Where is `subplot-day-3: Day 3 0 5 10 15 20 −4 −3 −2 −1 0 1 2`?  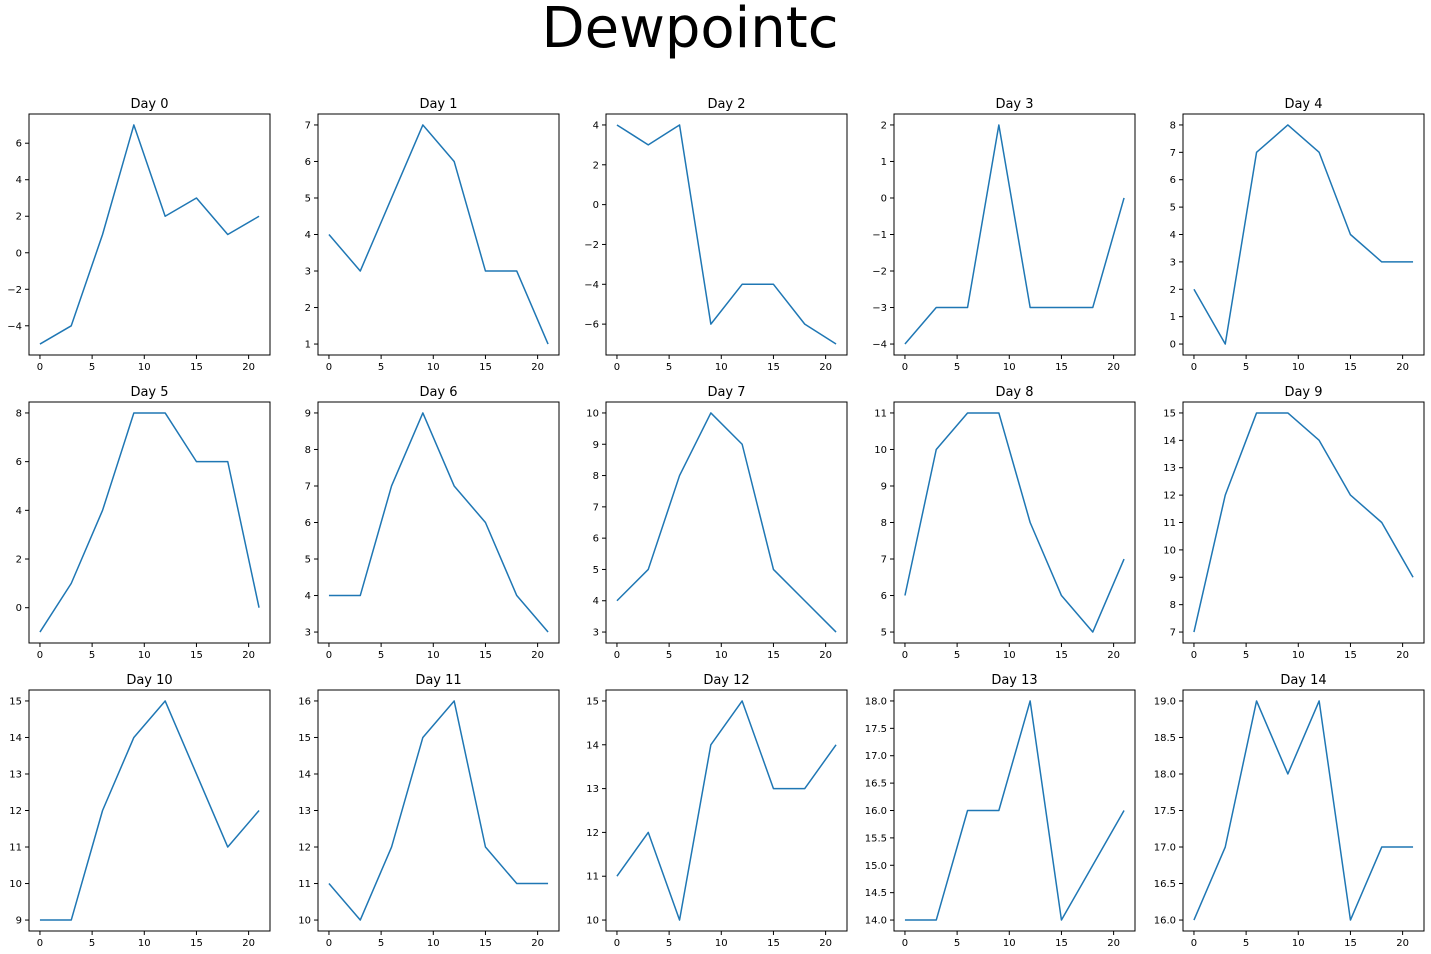
subplot-day-3: Day 3 0 5 10 15 20 −4 −3 −2 −1 0 1 2 is located at coordinates (1004, 235).